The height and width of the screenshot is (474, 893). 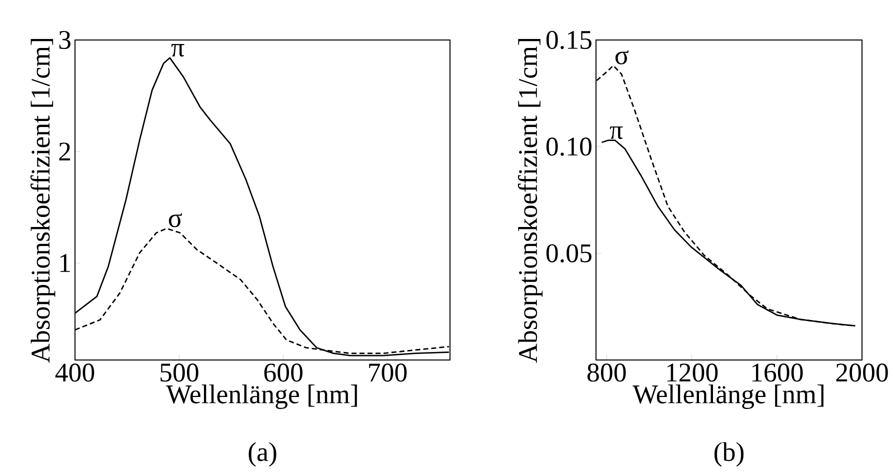 I want to click on y-tick-label: 0.10, so click(x=569, y=147).